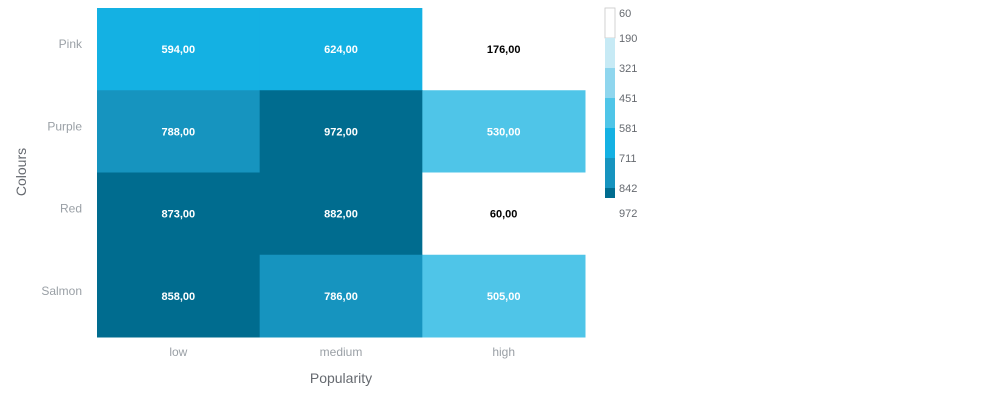 The width and height of the screenshot is (1008, 400). I want to click on heatmap-cell-red-medium, so click(341, 214).